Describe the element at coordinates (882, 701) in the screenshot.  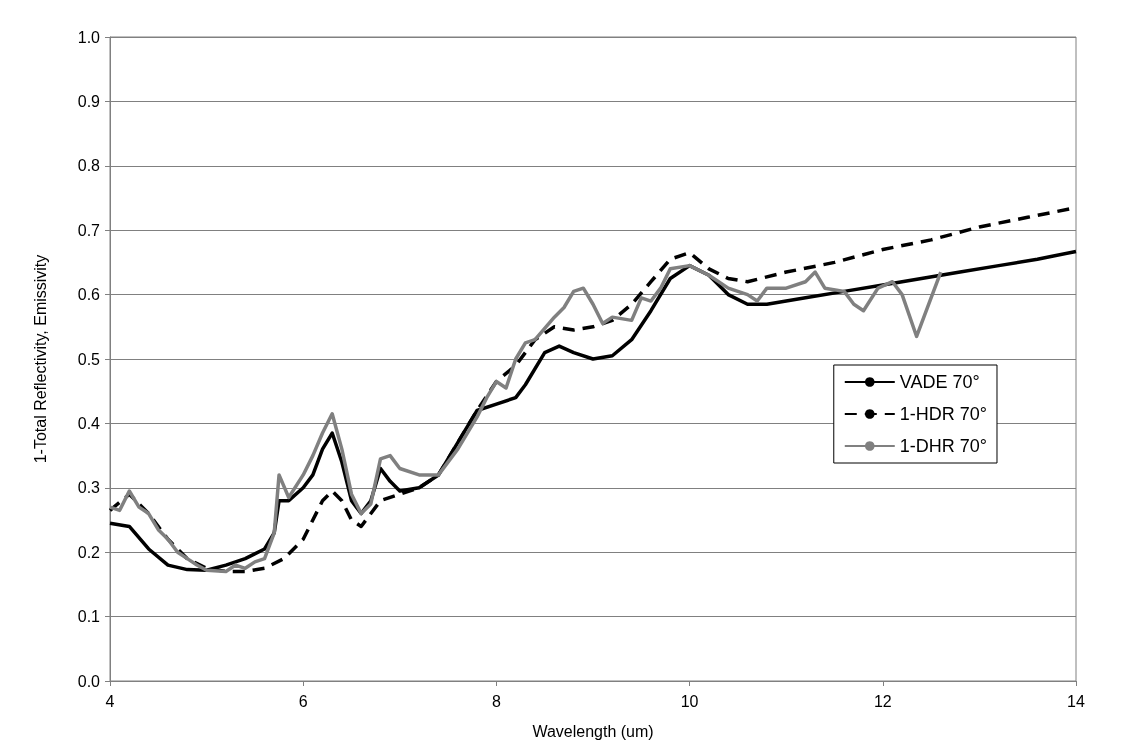
I see `x-tick-label: 12` at that location.